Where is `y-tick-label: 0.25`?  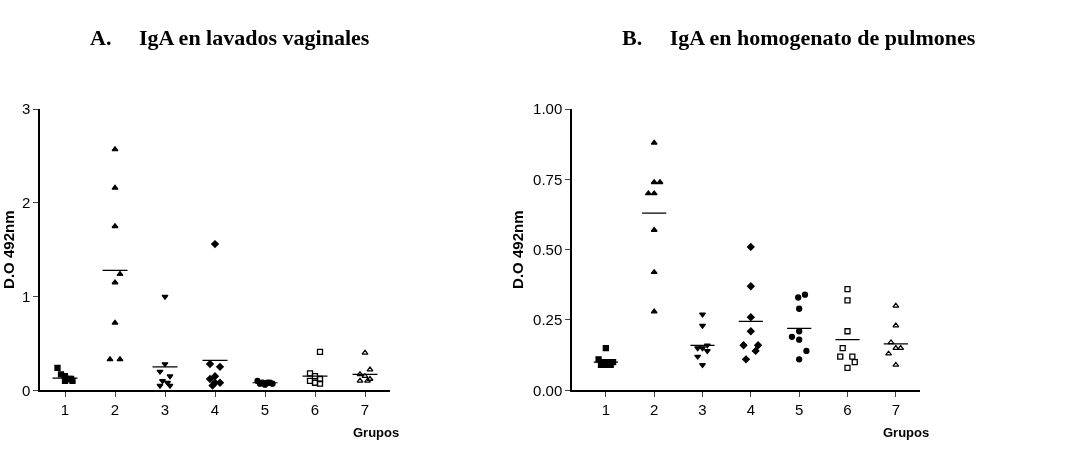
y-tick-label: 0.25 is located at coordinates (548, 320).